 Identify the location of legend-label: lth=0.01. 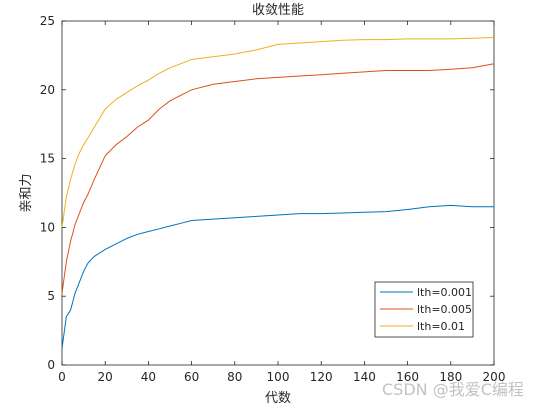
(441, 326).